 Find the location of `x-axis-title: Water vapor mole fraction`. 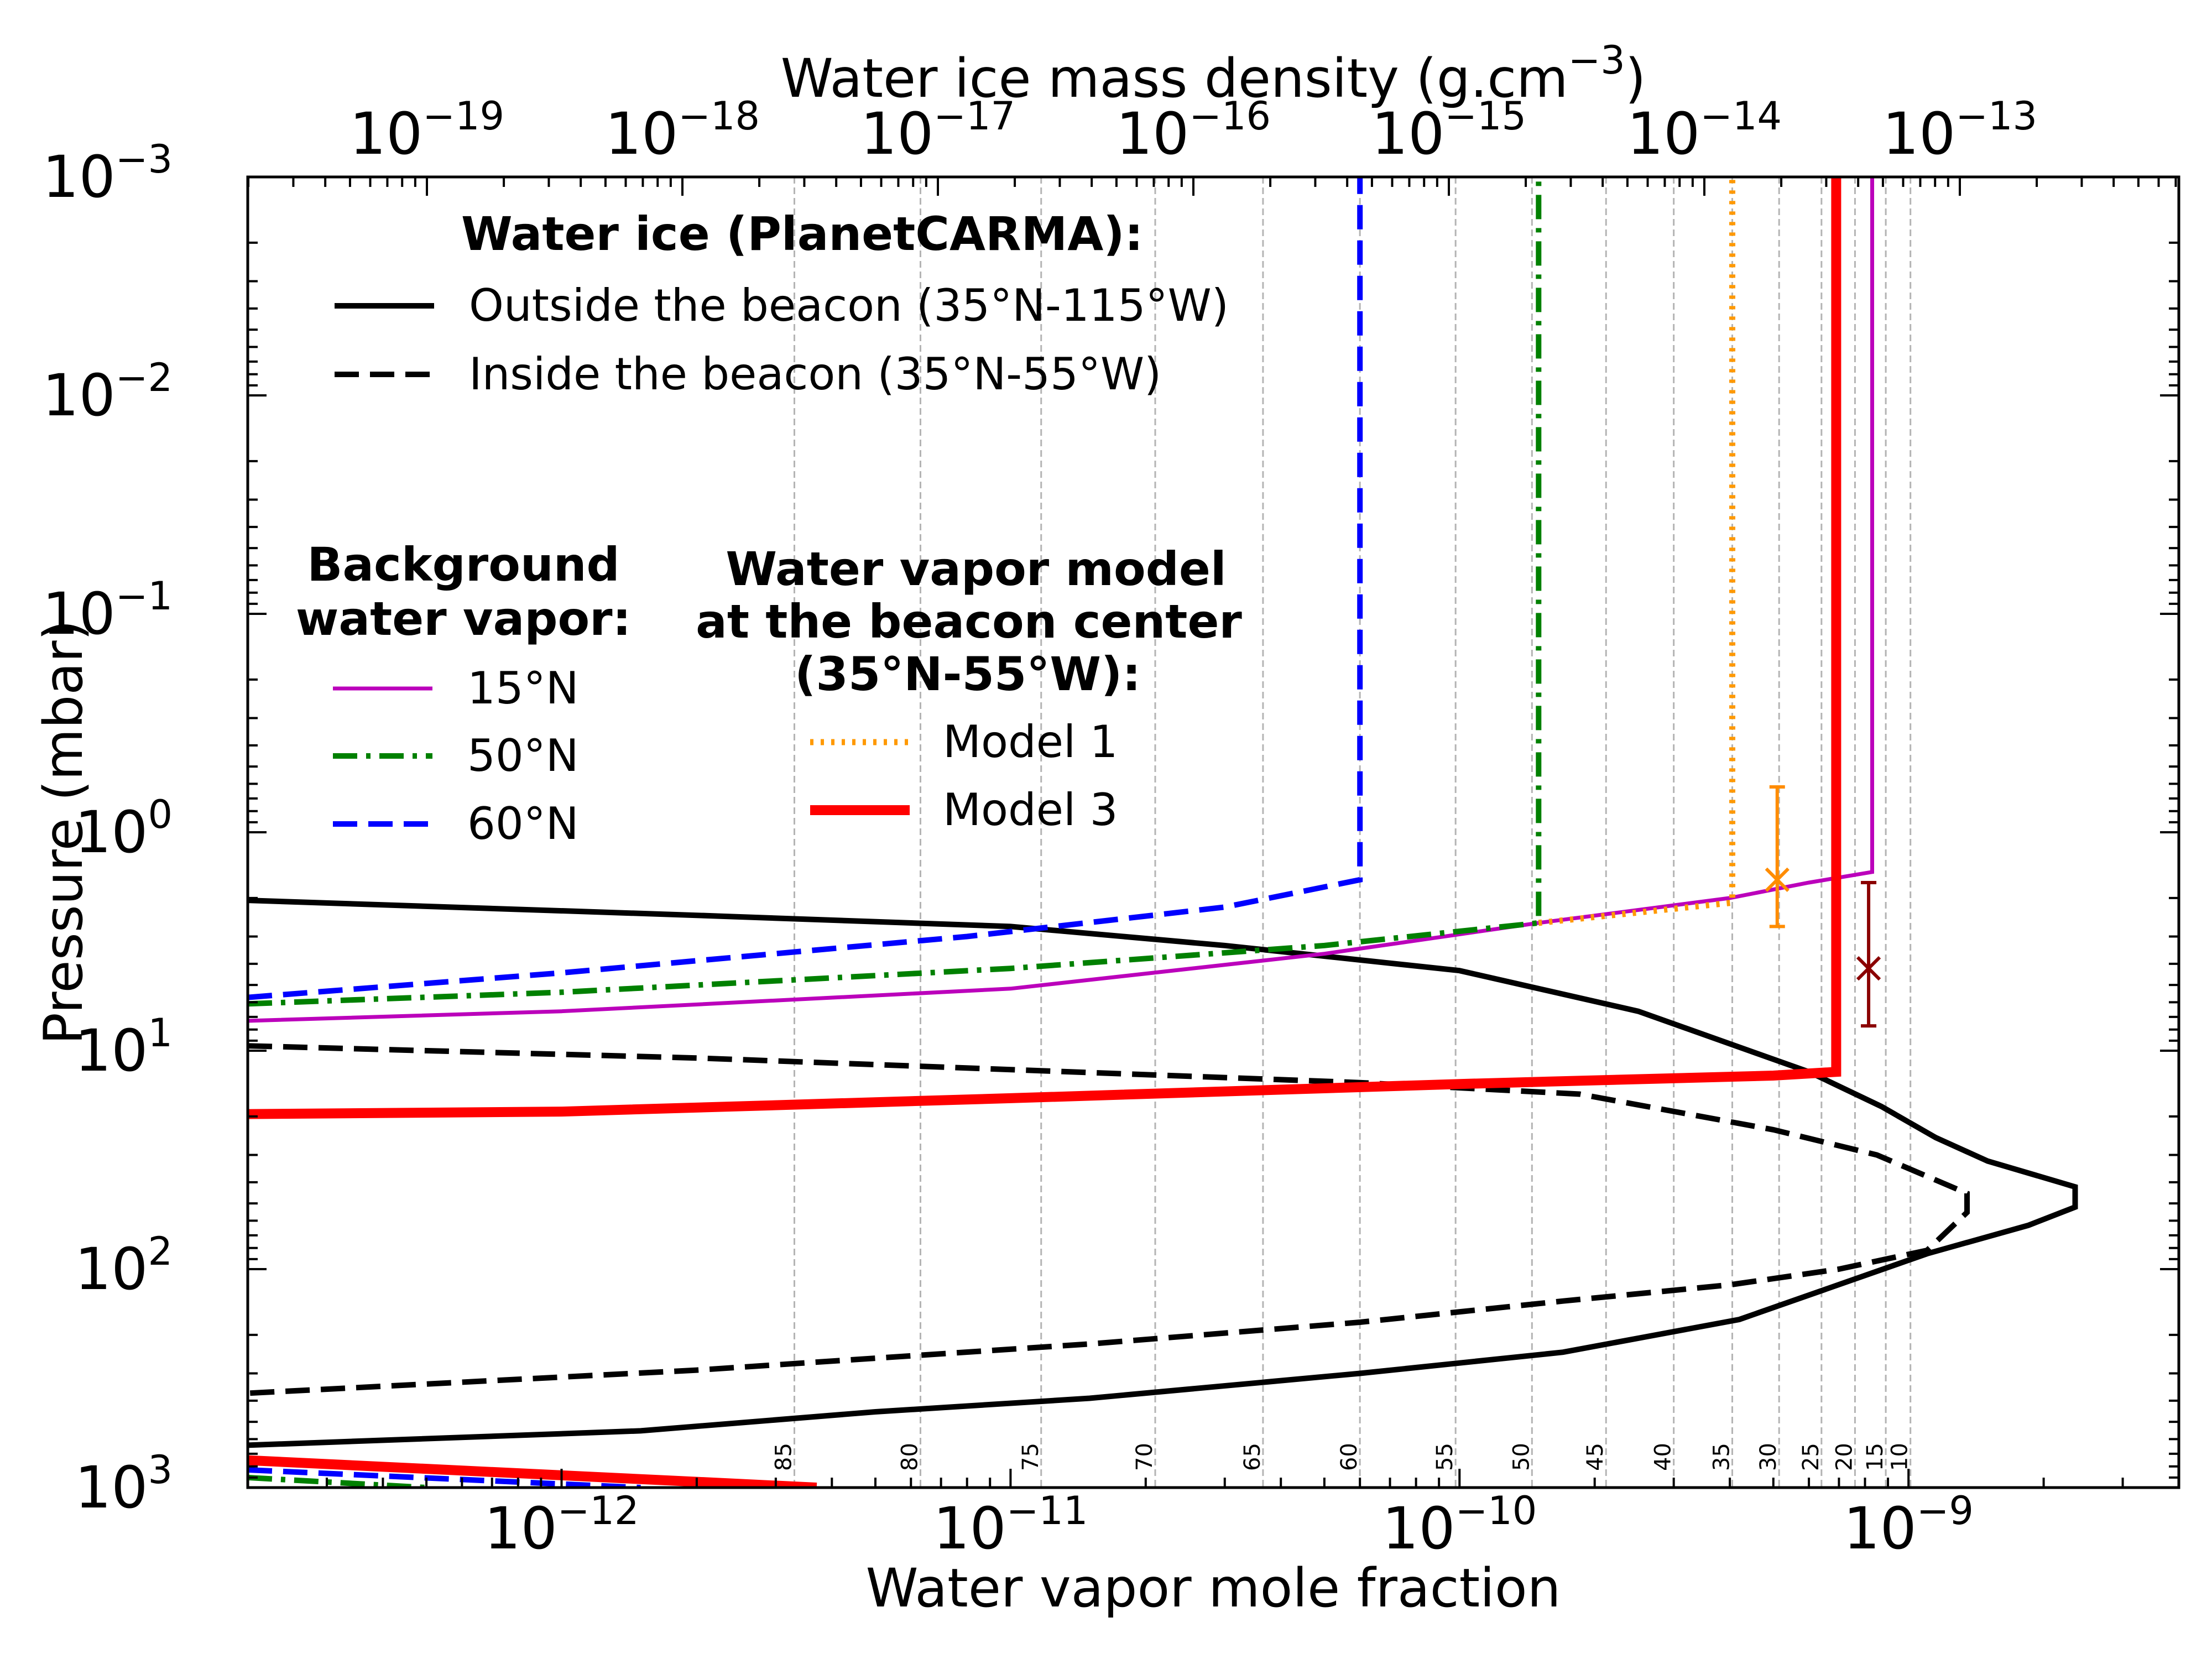

x-axis-title: Water vapor mole fraction is located at coordinates (1214, 1588).